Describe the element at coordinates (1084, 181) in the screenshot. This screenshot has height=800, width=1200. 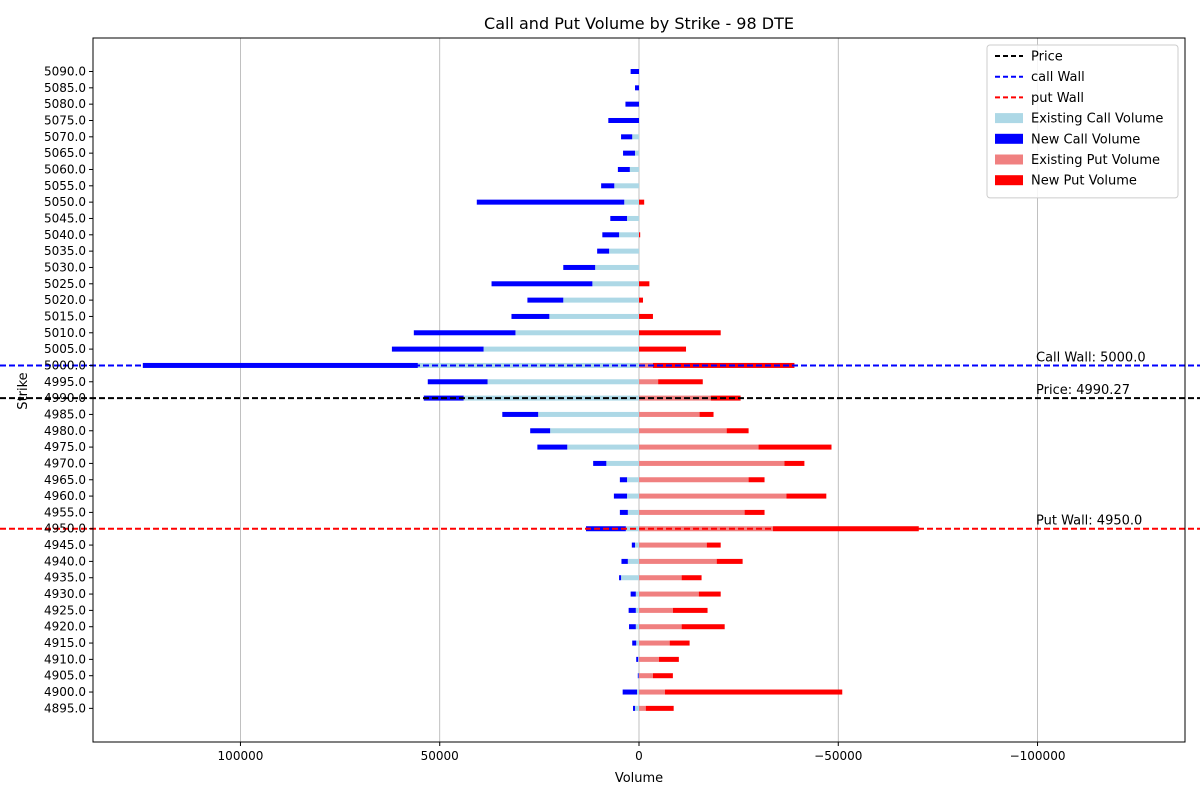
I see `legend-label: New Put Volume` at that location.